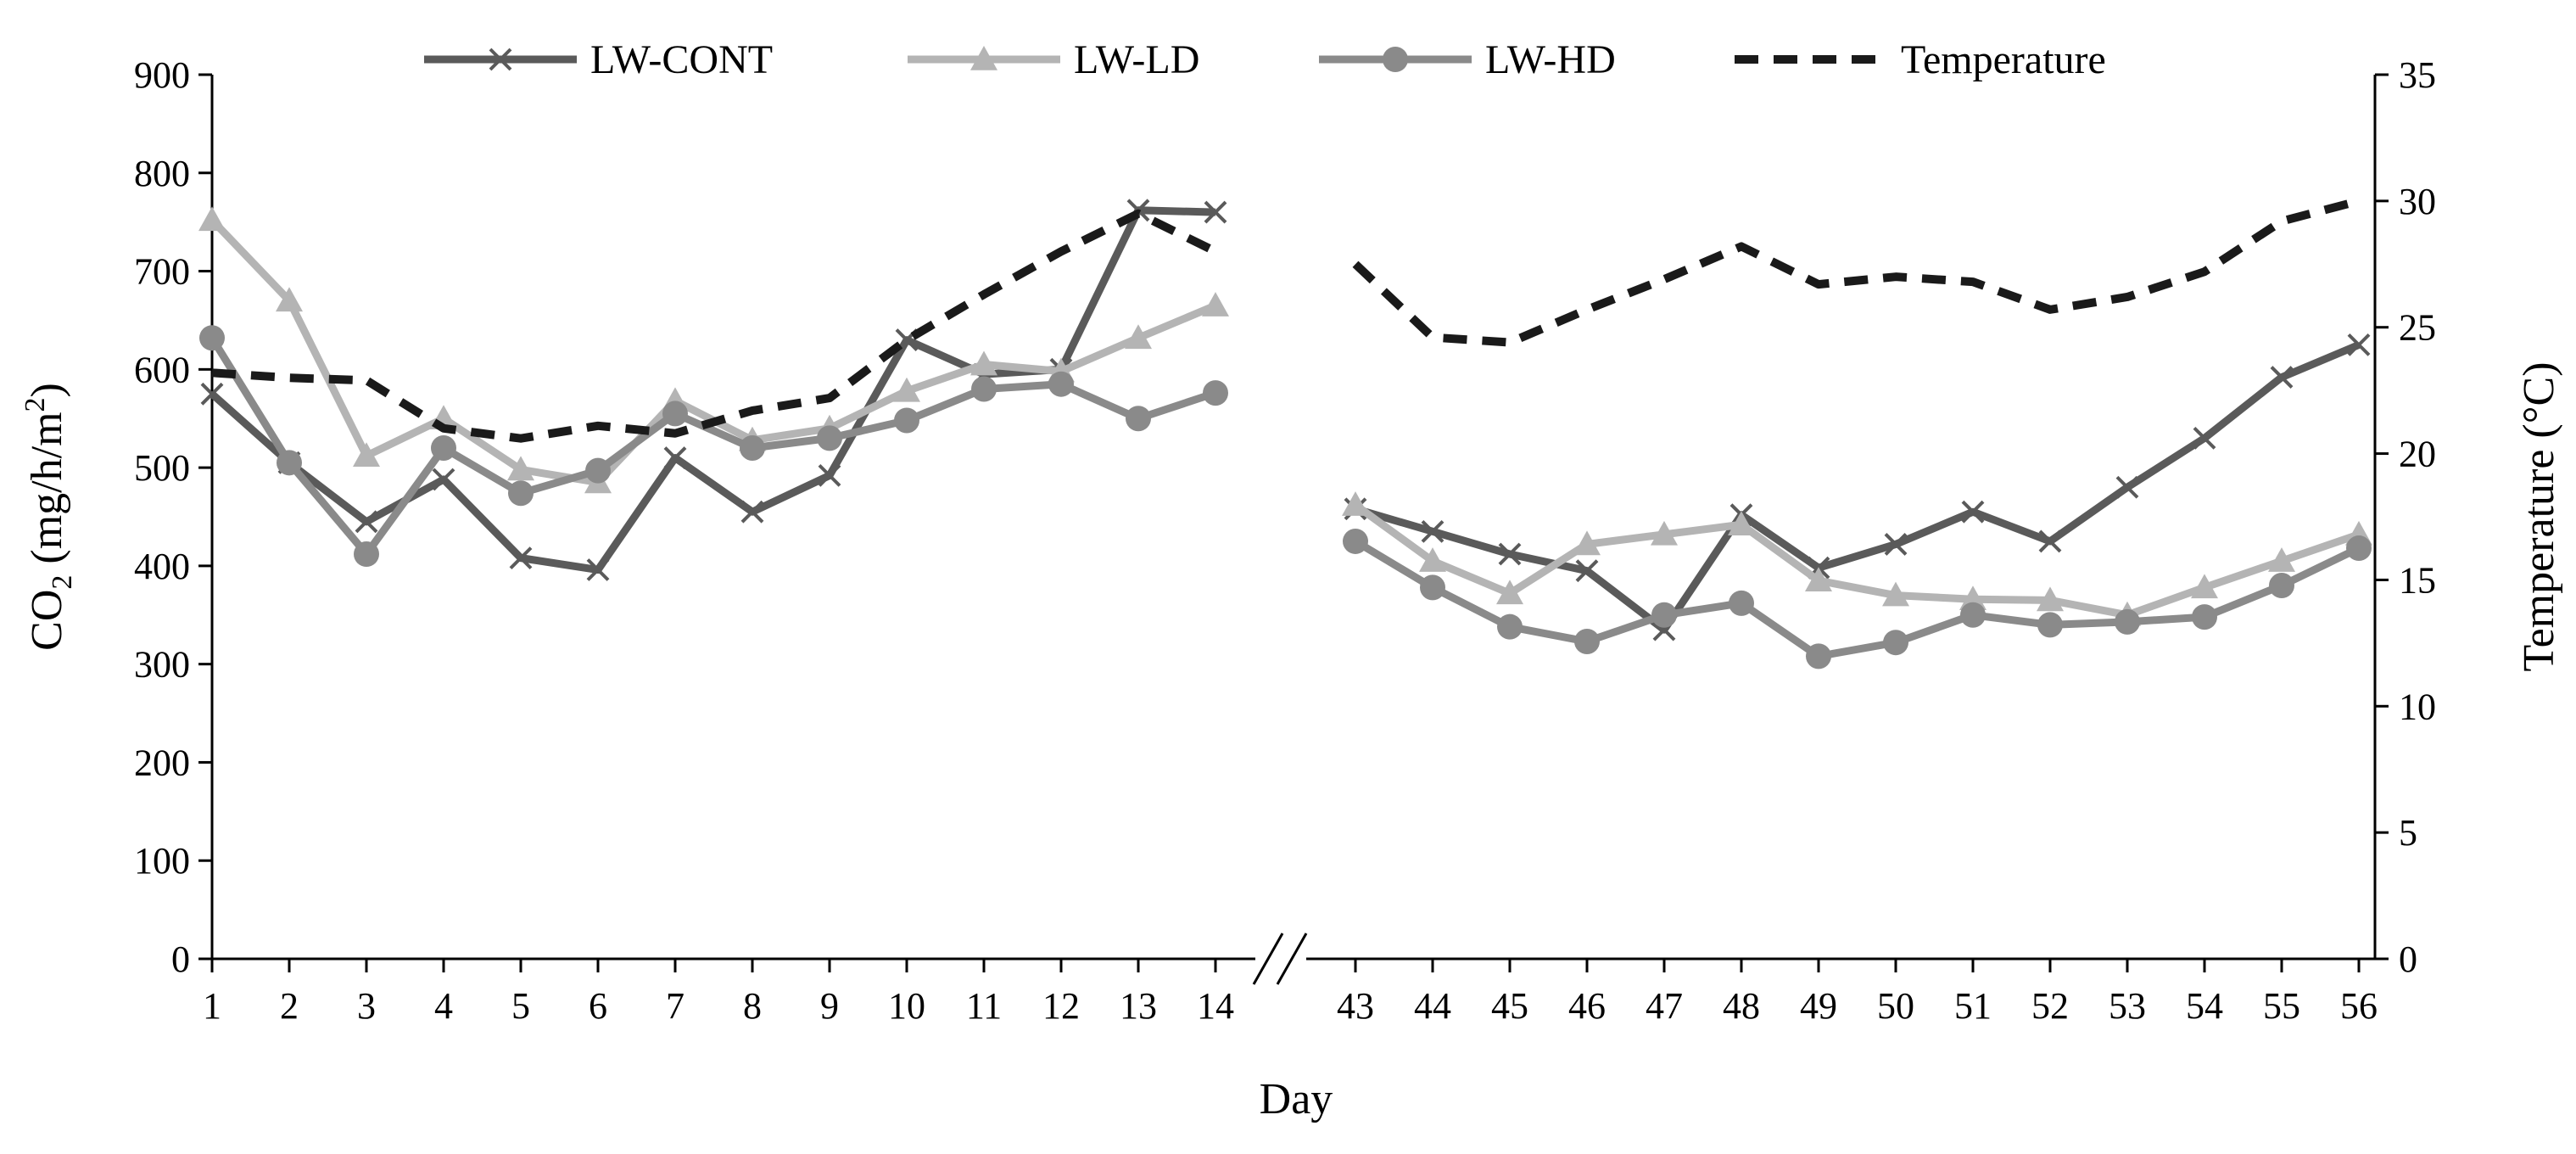 Image resolution: width=2576 pixels, height=1154 pixels. Describe the element at coordinates (2003, 60) in the screenshot. I see `legend-label: Temperature` at that location.